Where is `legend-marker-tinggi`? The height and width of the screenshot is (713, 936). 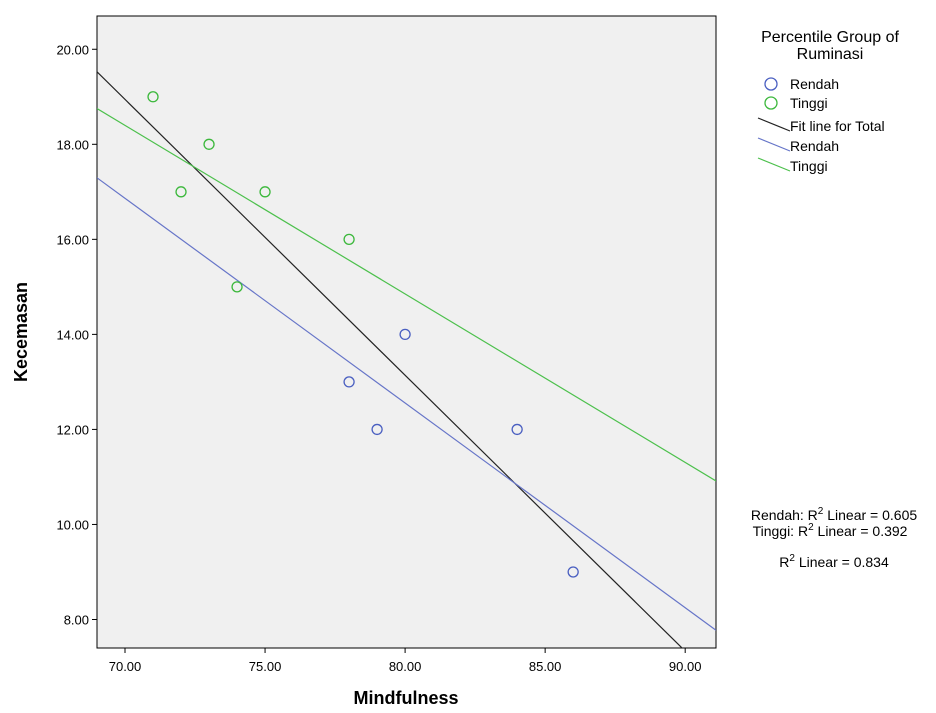 legend-marker-tinggi is located at coordinates (771, 103).